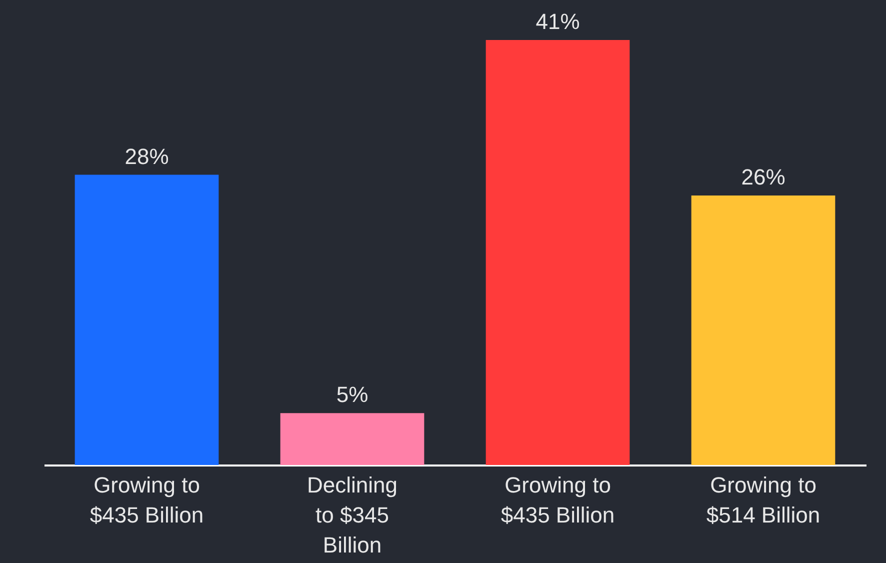 The image size is (886, 563). What do you see at coordinates (146, 156) in the screenshot?
I see `data-label: 28%` at bounding box center [146, 156].